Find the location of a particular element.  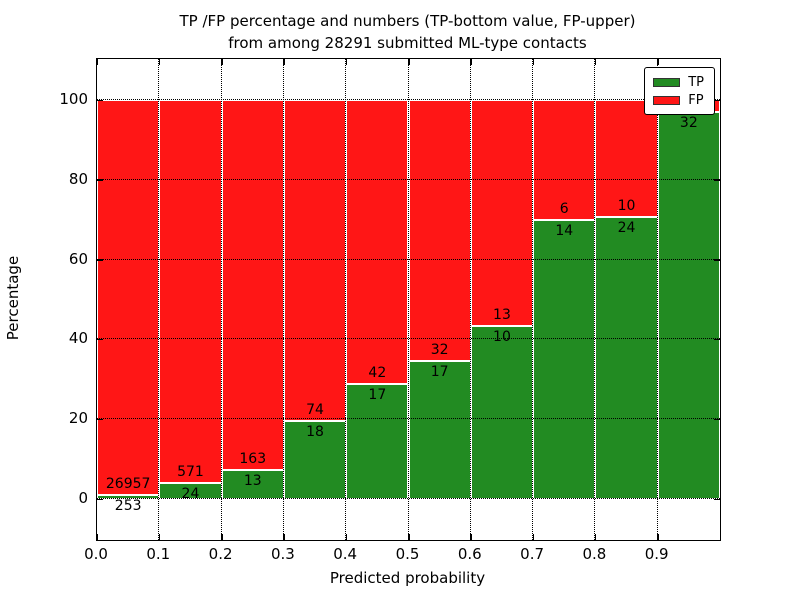

y-tick-label: 100 is located at coordinates (73, 99).